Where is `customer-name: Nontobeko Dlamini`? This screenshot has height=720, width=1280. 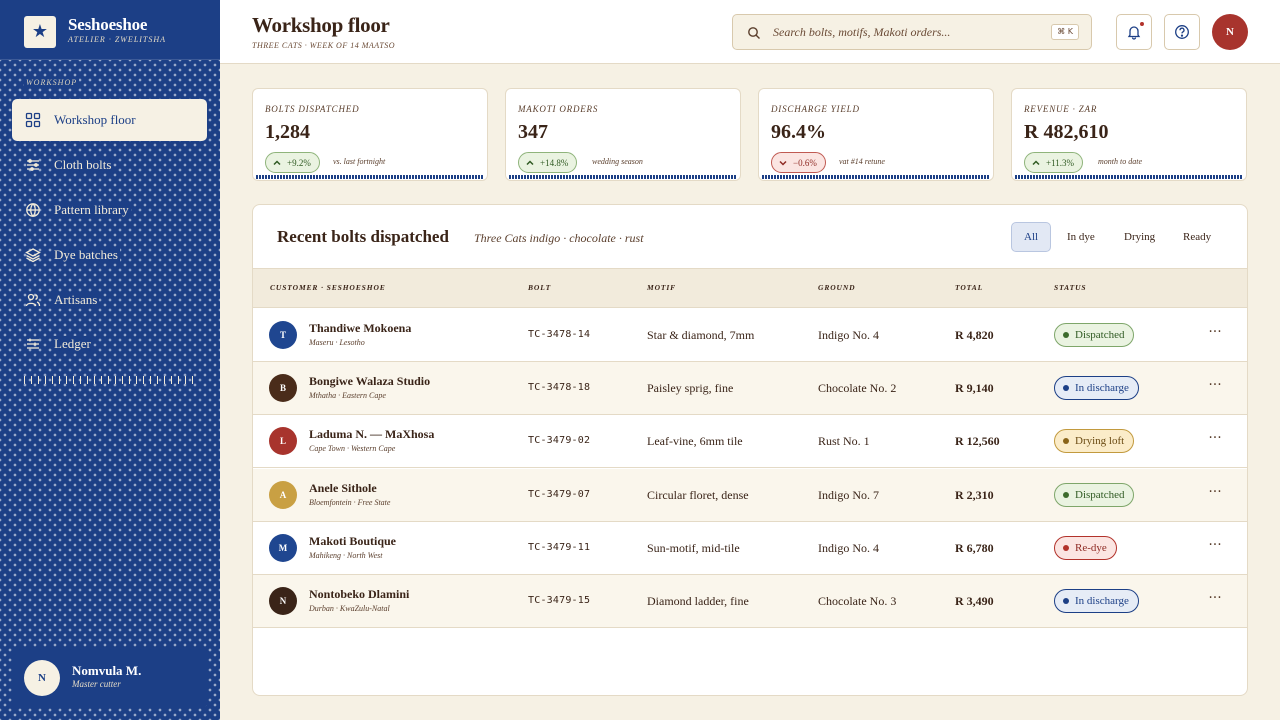
customer-name: Nontobeko Dlamini is located at coordinates (359, 594).